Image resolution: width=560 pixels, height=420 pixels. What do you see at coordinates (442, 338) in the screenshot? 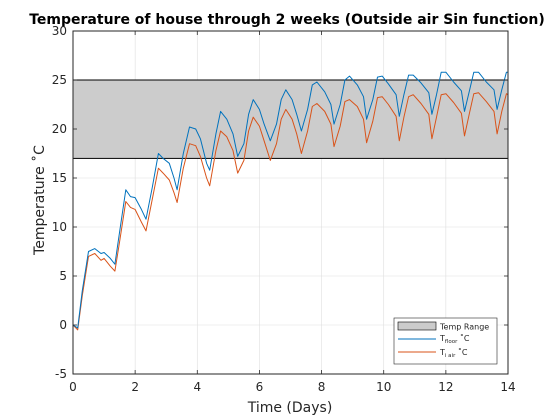
I see `legend-t-floor-main: T` at bounding box center [442, 338].